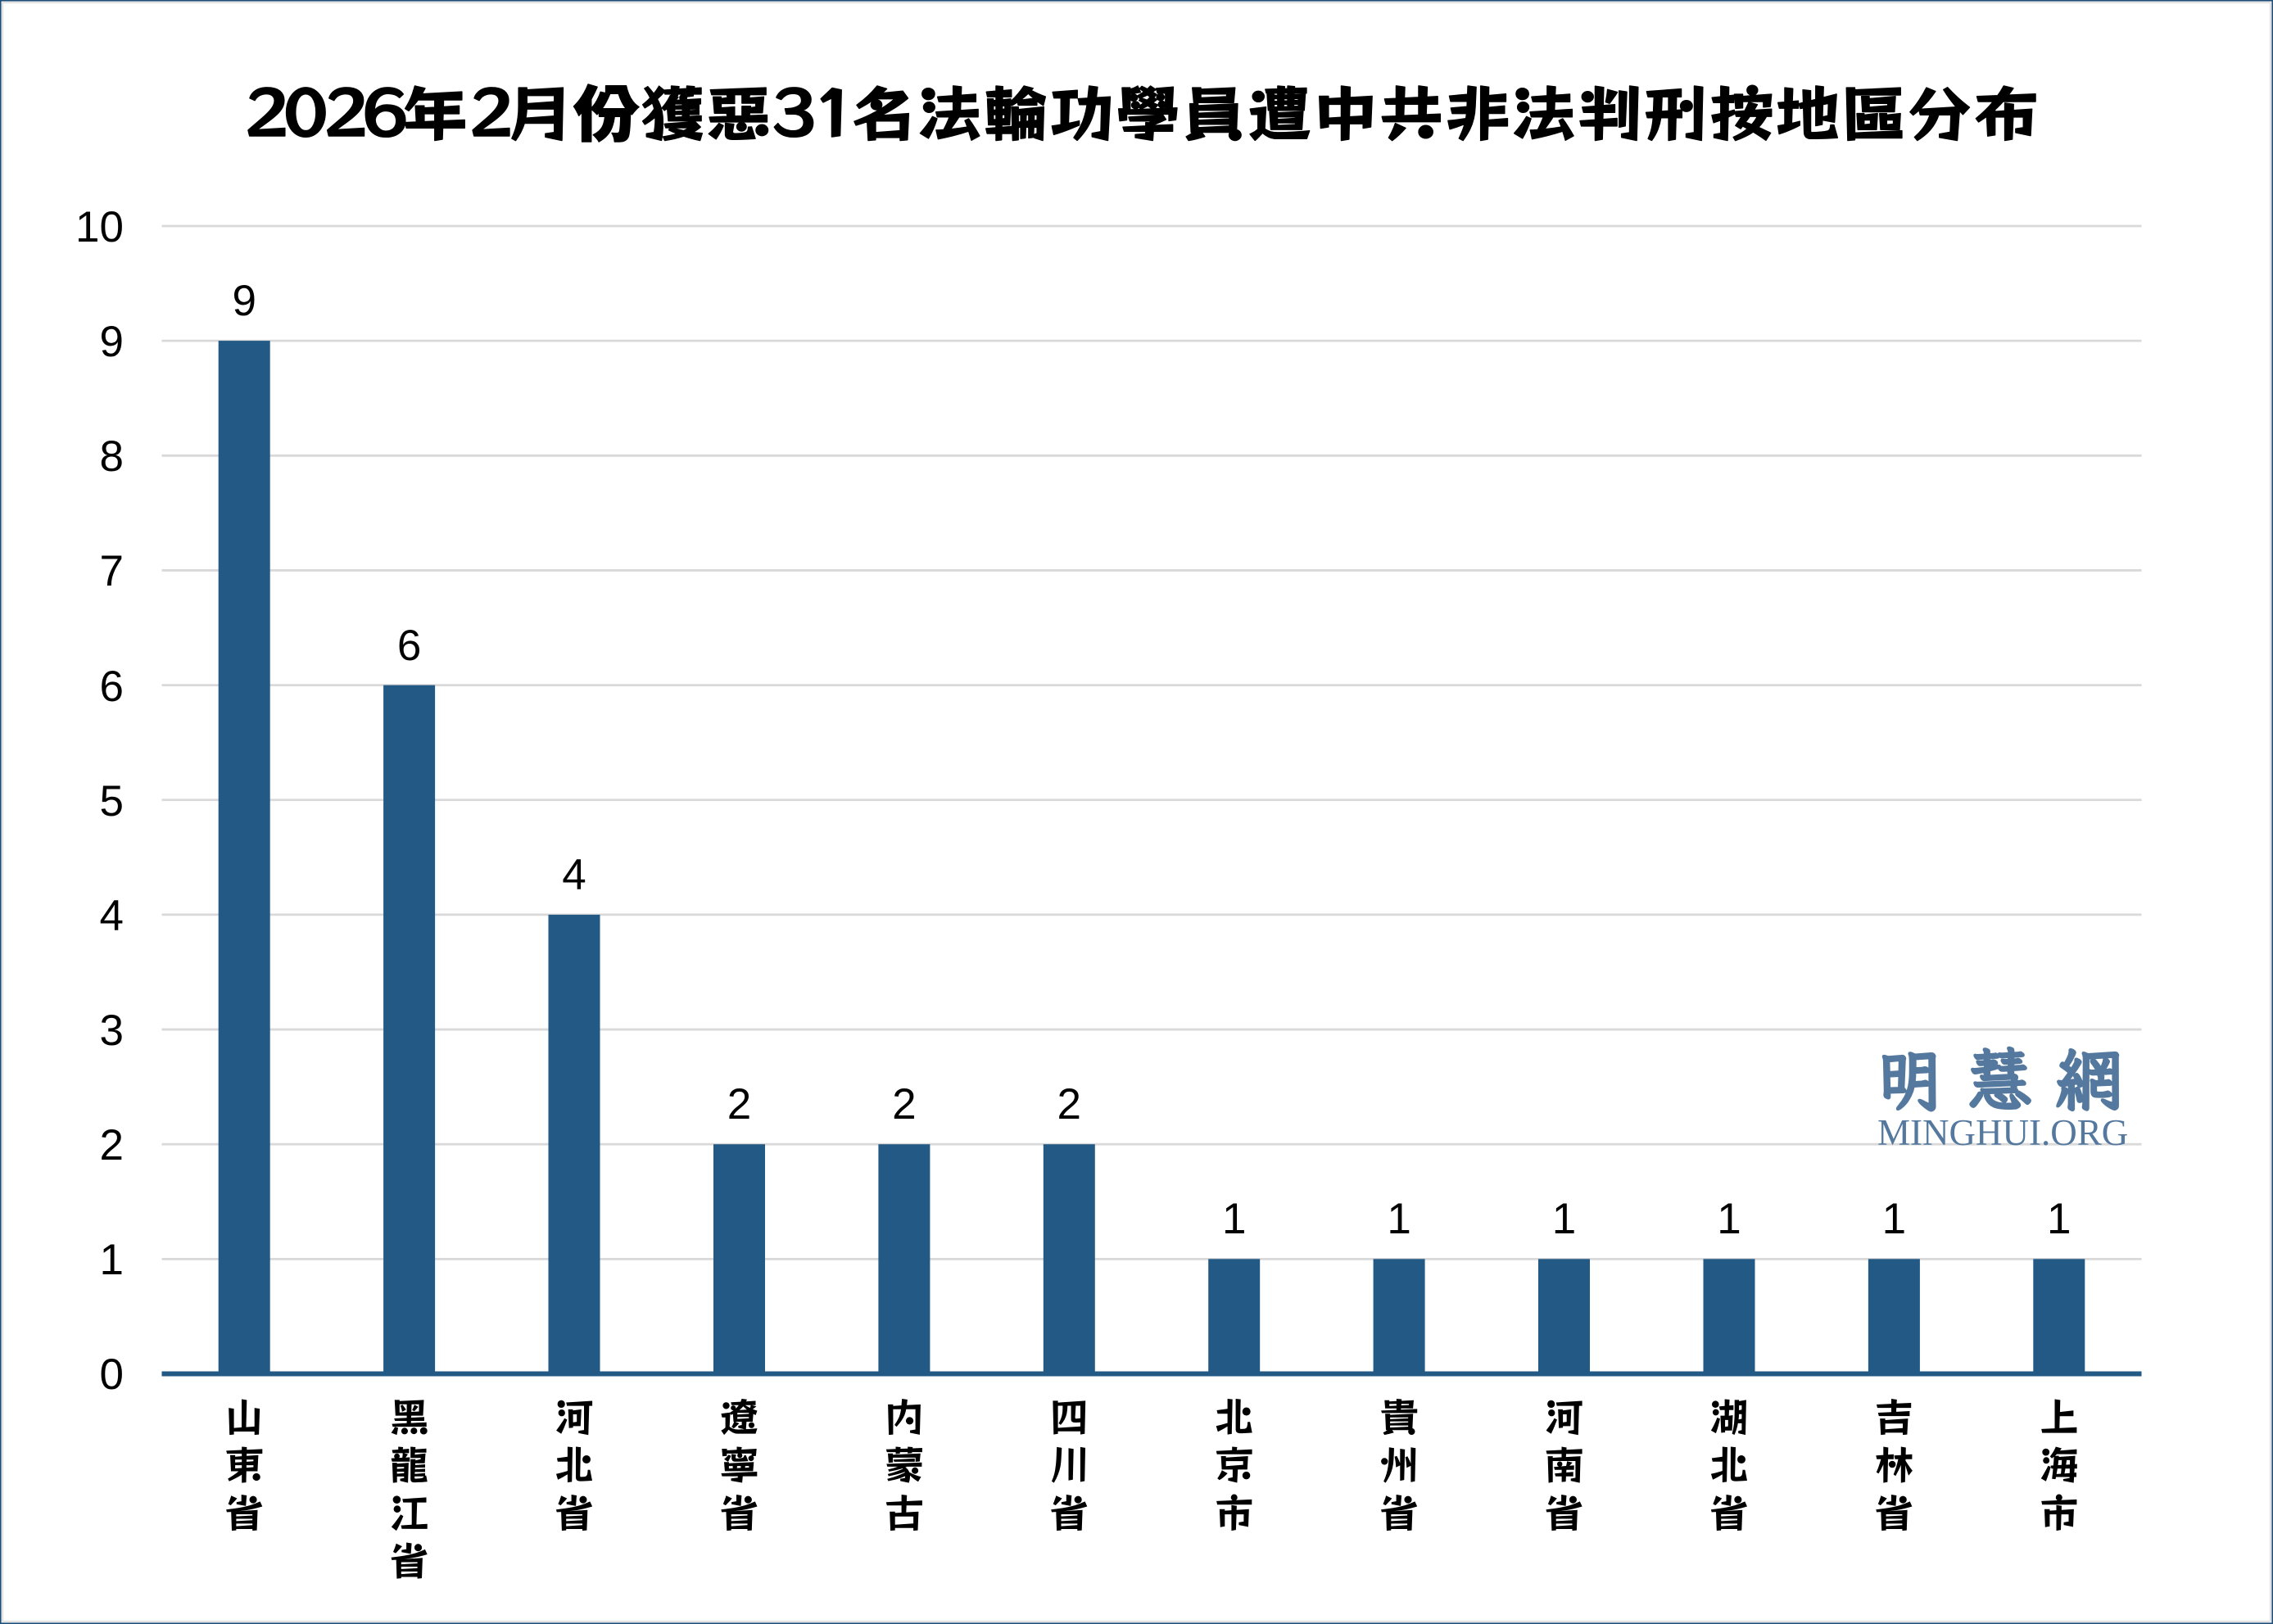  I want to click on svg-text: 7, so click(112, 571).